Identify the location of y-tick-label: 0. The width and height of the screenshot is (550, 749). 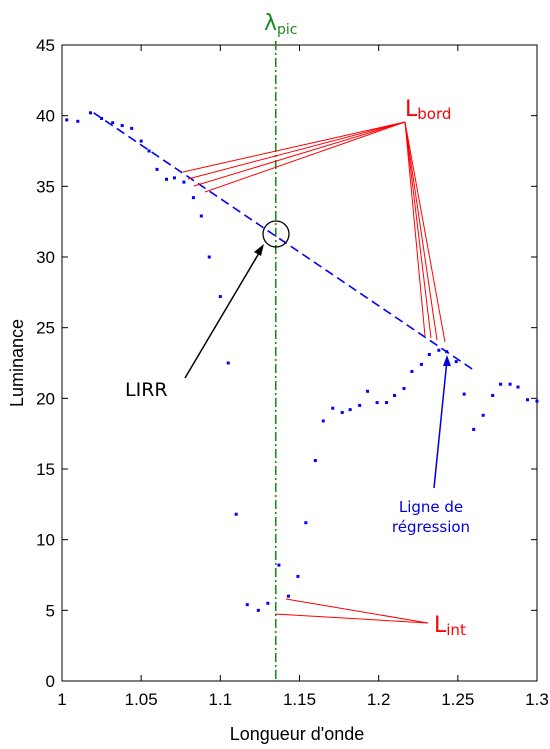
(50, 681).